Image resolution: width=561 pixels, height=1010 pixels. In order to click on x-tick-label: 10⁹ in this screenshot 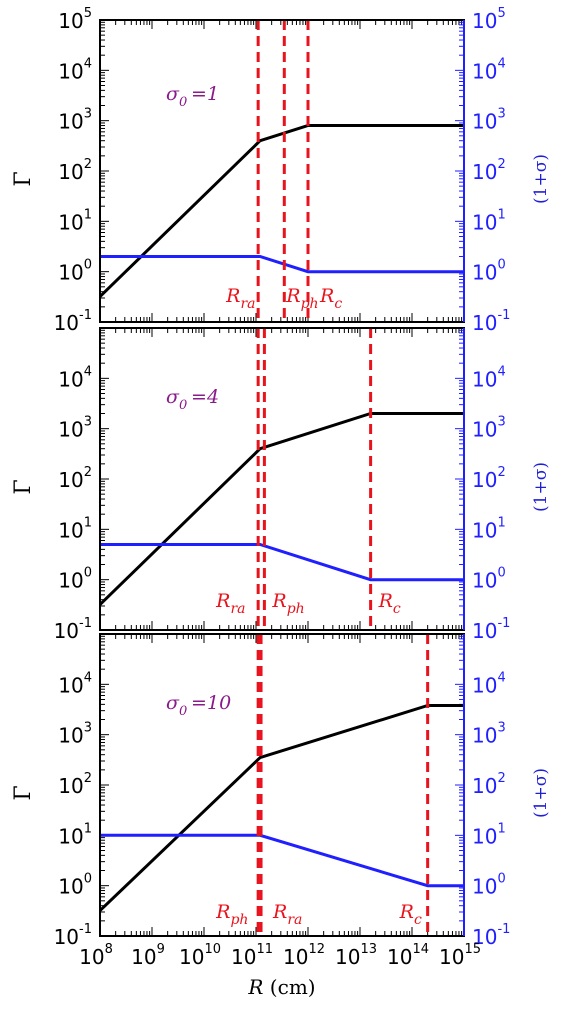, I will do `click(148, 955)`.